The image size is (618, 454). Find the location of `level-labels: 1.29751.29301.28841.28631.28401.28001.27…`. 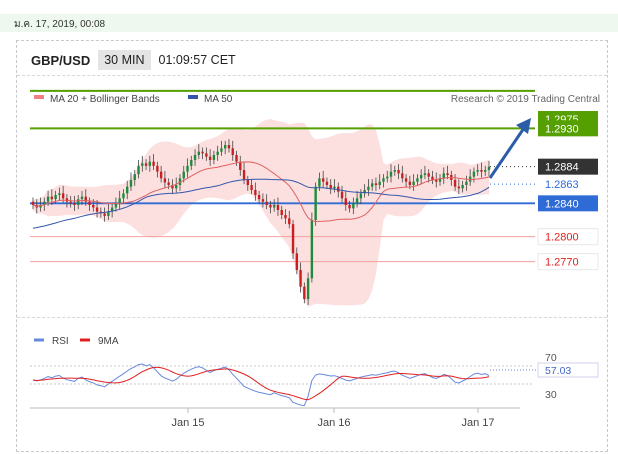

level-labels: 1.29751.29301.28841.28631.28401.28001.27… is located at coordinates (568, 191).